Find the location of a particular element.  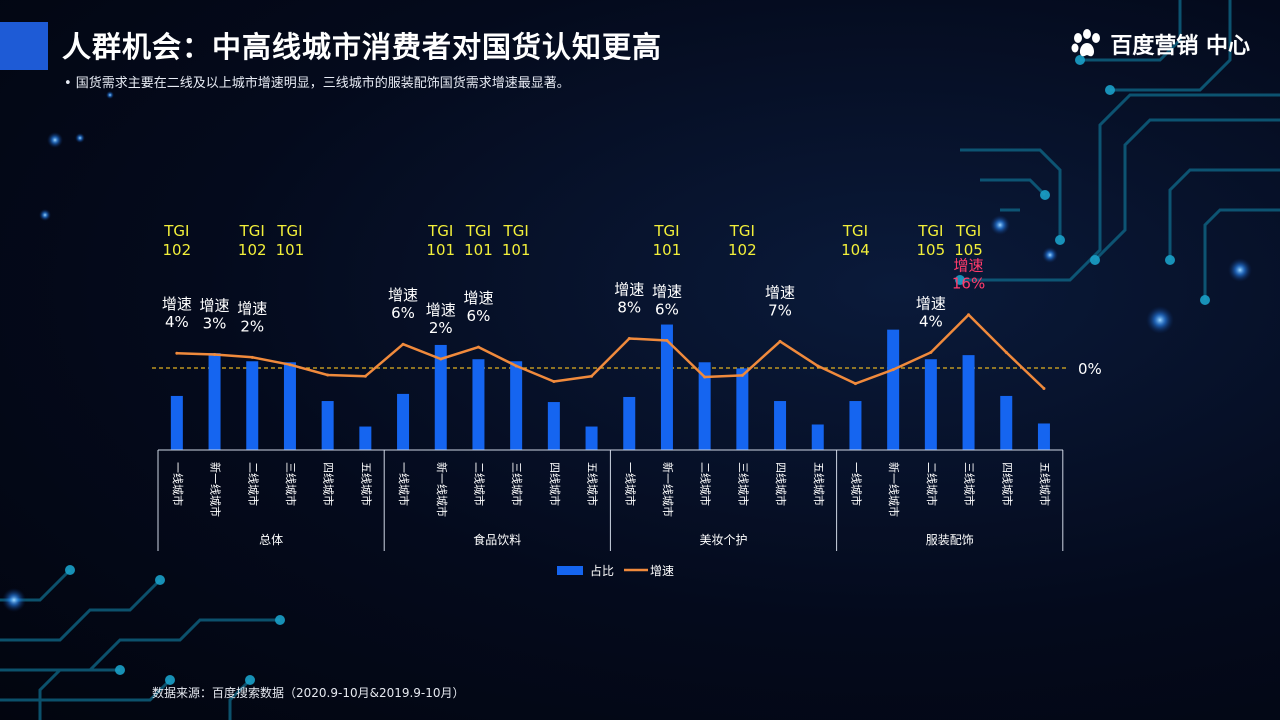

growth-label-title-6: 增速 is located at coordinates (629, 289).